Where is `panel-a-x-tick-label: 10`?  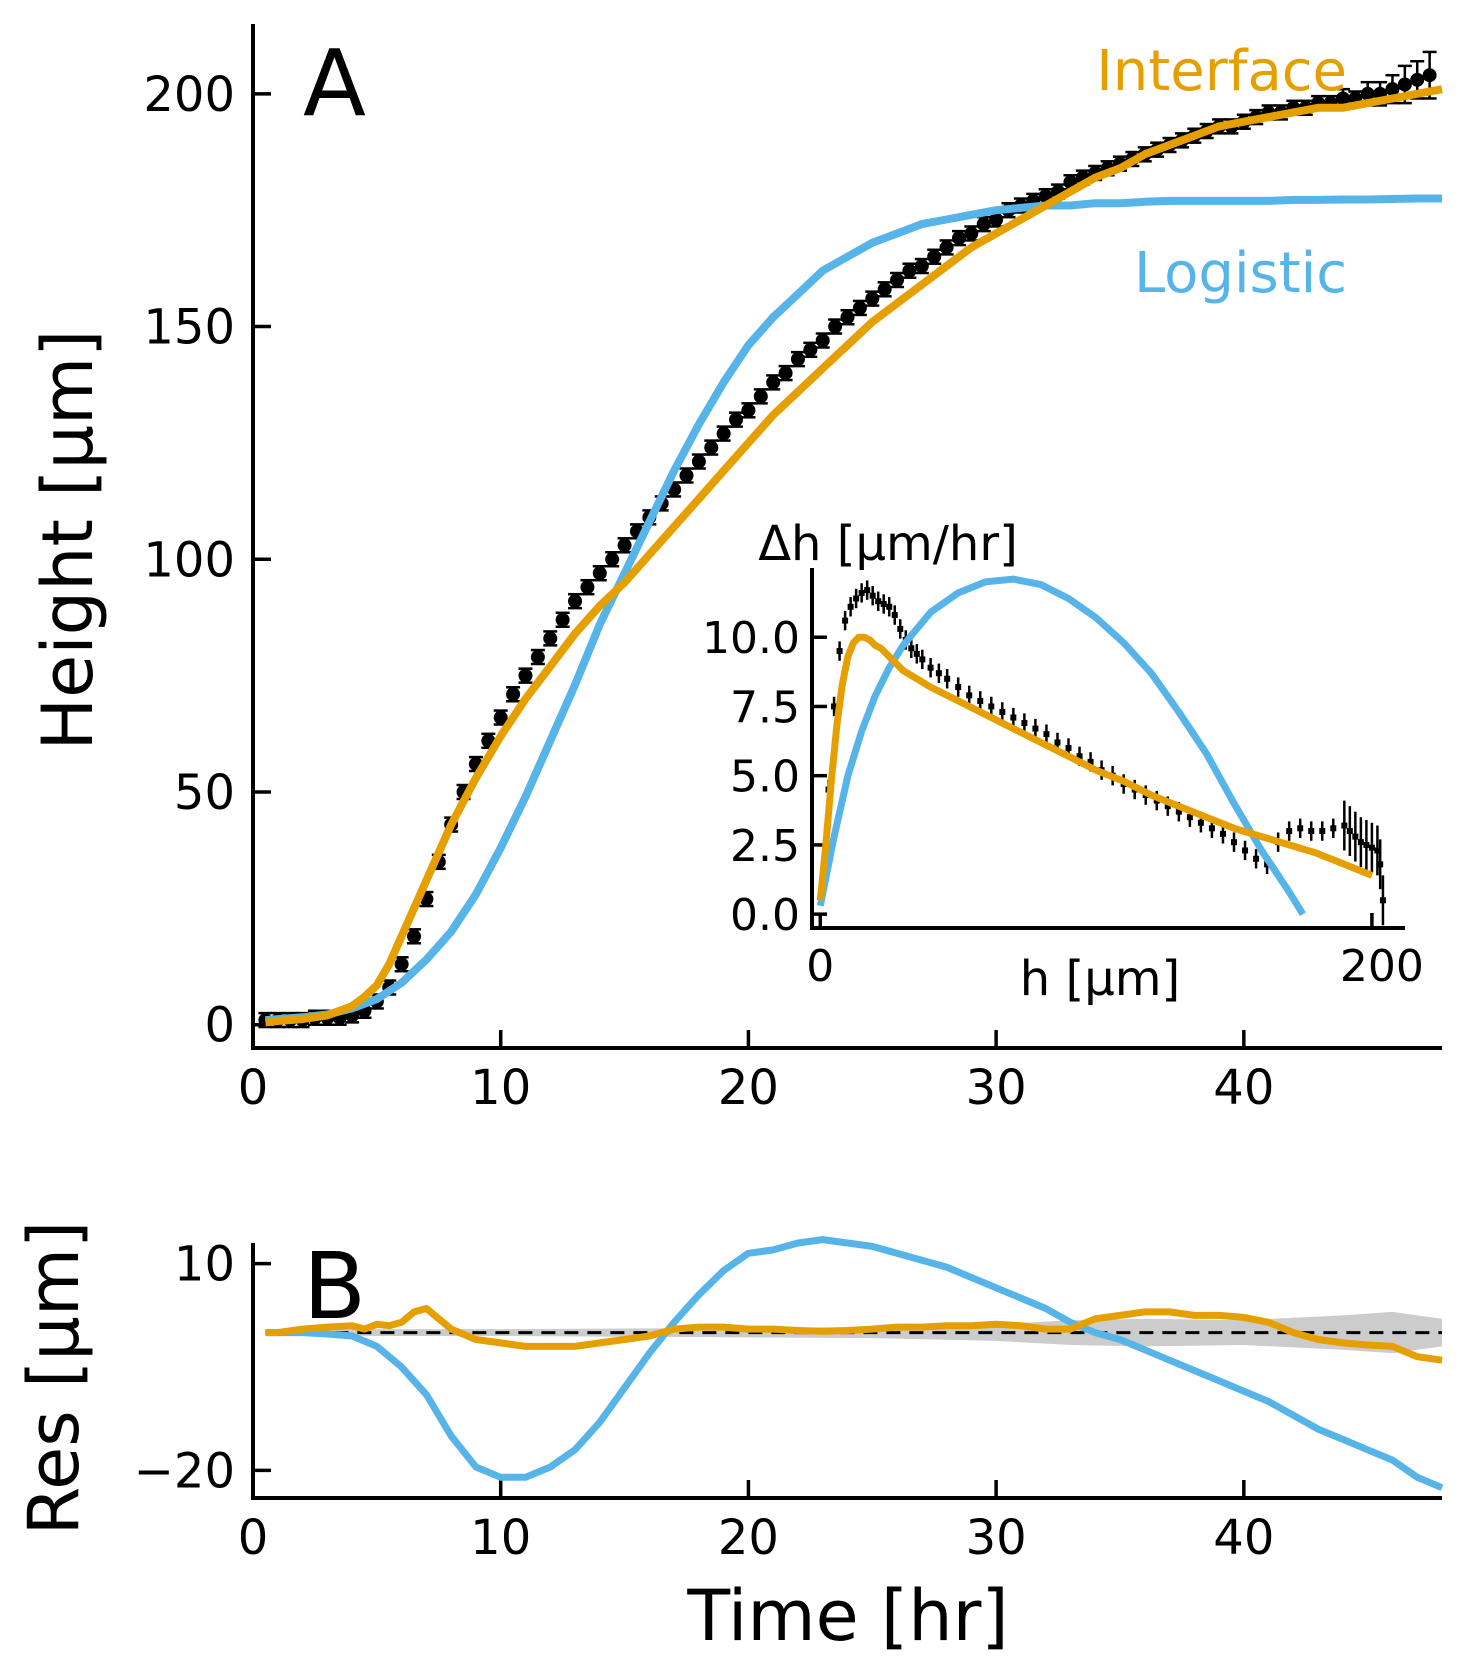 panel-a-x-tick-label: 10 is located at coordinates (500, 1088).